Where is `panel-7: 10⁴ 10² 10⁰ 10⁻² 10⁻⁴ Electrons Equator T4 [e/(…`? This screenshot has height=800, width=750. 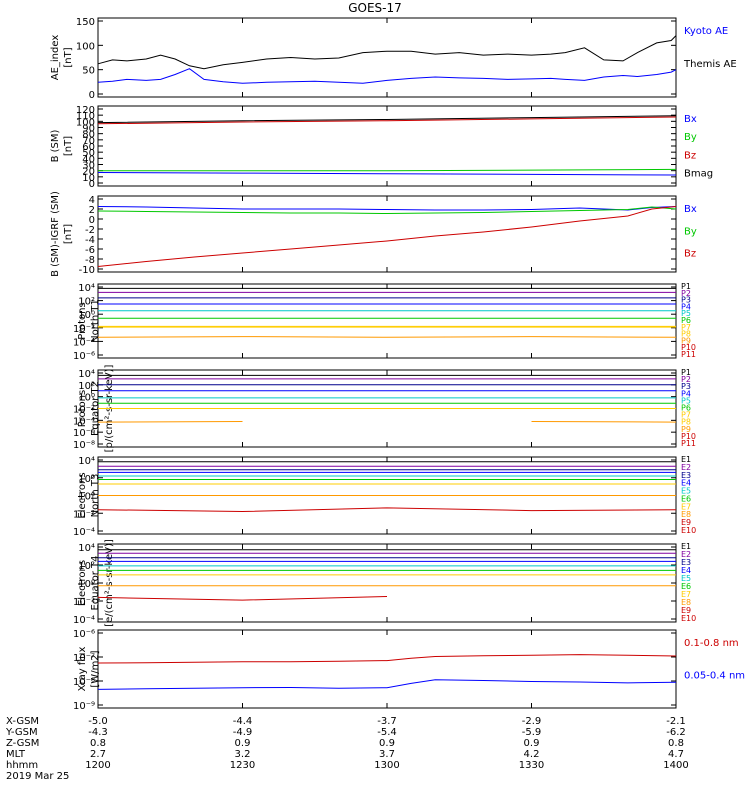 panel-7: 10⁴ 10² 10⁰ 10⁻² 10⁻⁴ Electrons Equator T4 [e/(… is located at coordinates (384, 583).